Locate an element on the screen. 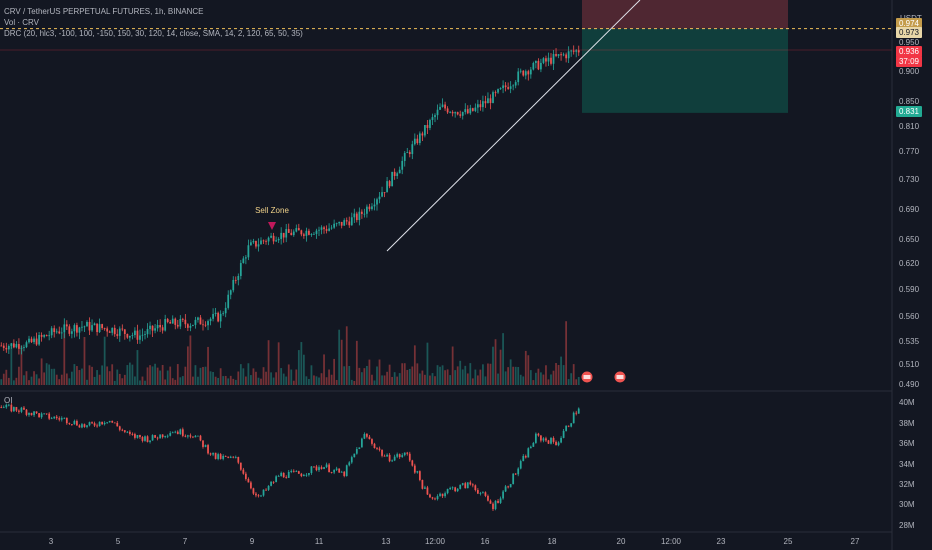 The width and height of the screenshot is (932, 550). oi-legend: OI is located at coordinates (8, 400).